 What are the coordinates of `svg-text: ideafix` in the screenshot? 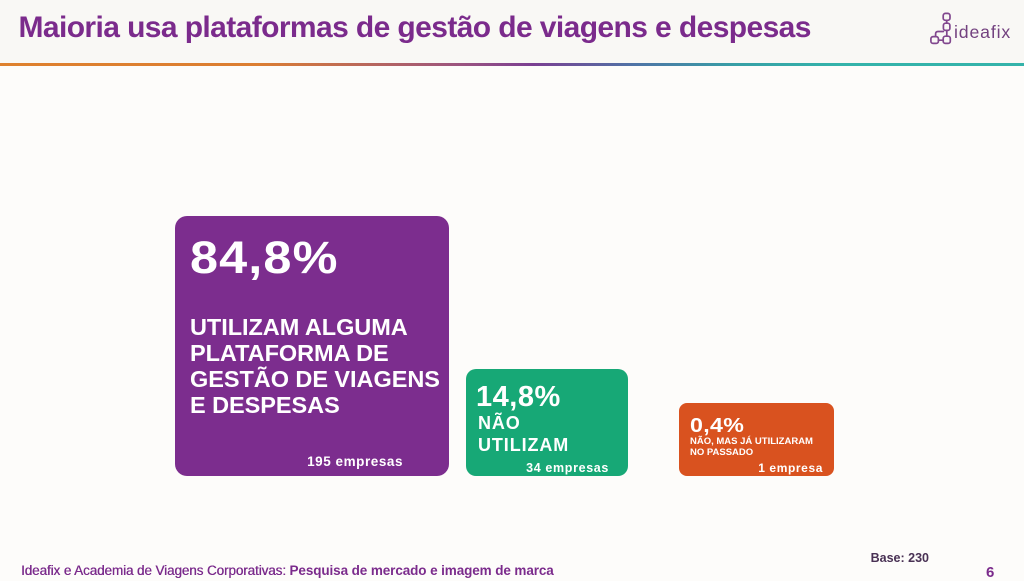 It's located at (982, 32).